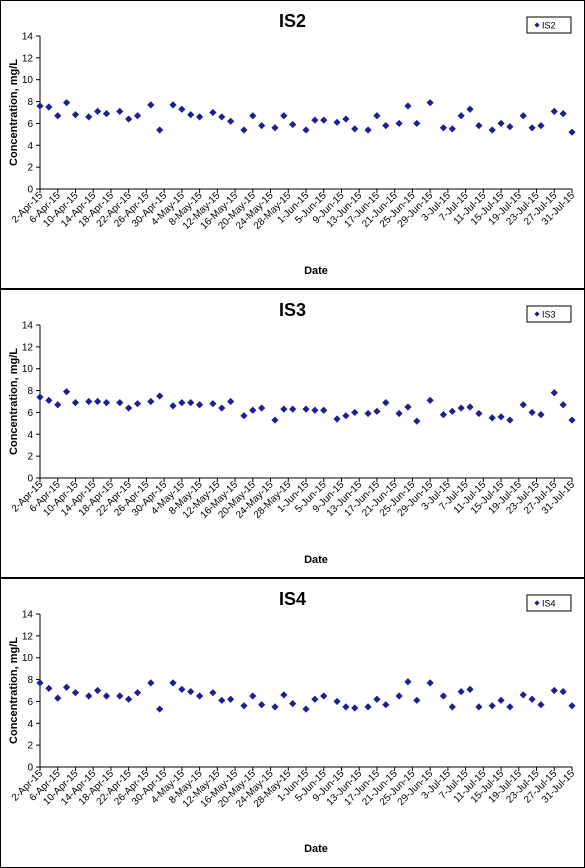 The image size is (585, 868). What do you see at coordinates (292, 21) in the screenshot?
I see `chart-title: IS2` at bounding box center [292, 21].